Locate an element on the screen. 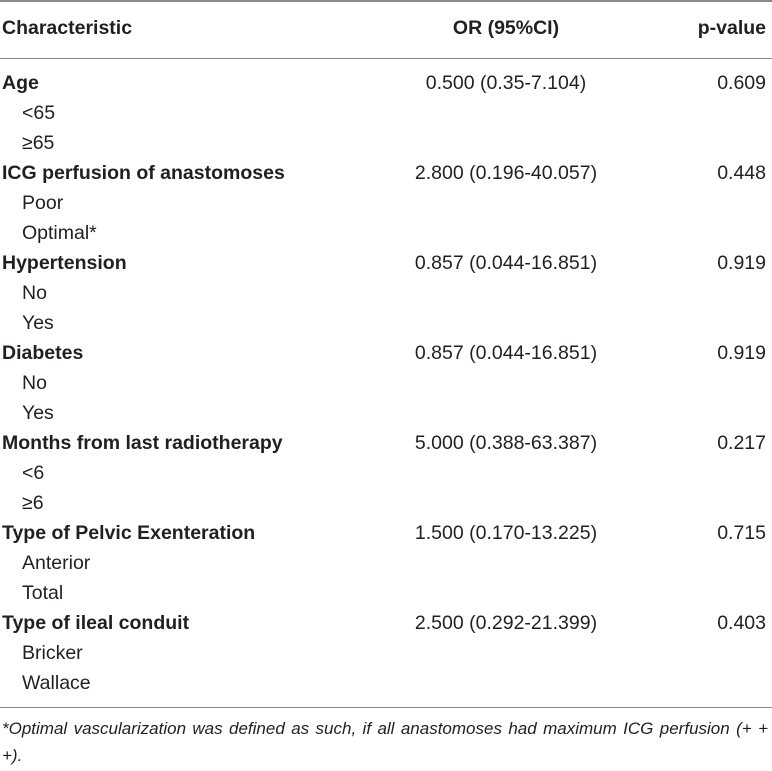  characteristic-label: Type of ileal conduit is located at coordinates (96, 623).